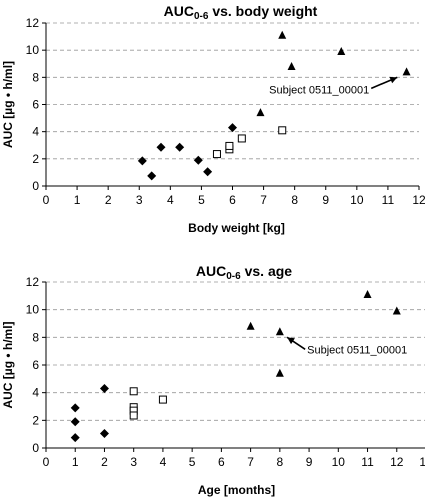 The width and height of the screenshot is (425, 500). I want to click on x-tick-label: 13, so click(422, 462).